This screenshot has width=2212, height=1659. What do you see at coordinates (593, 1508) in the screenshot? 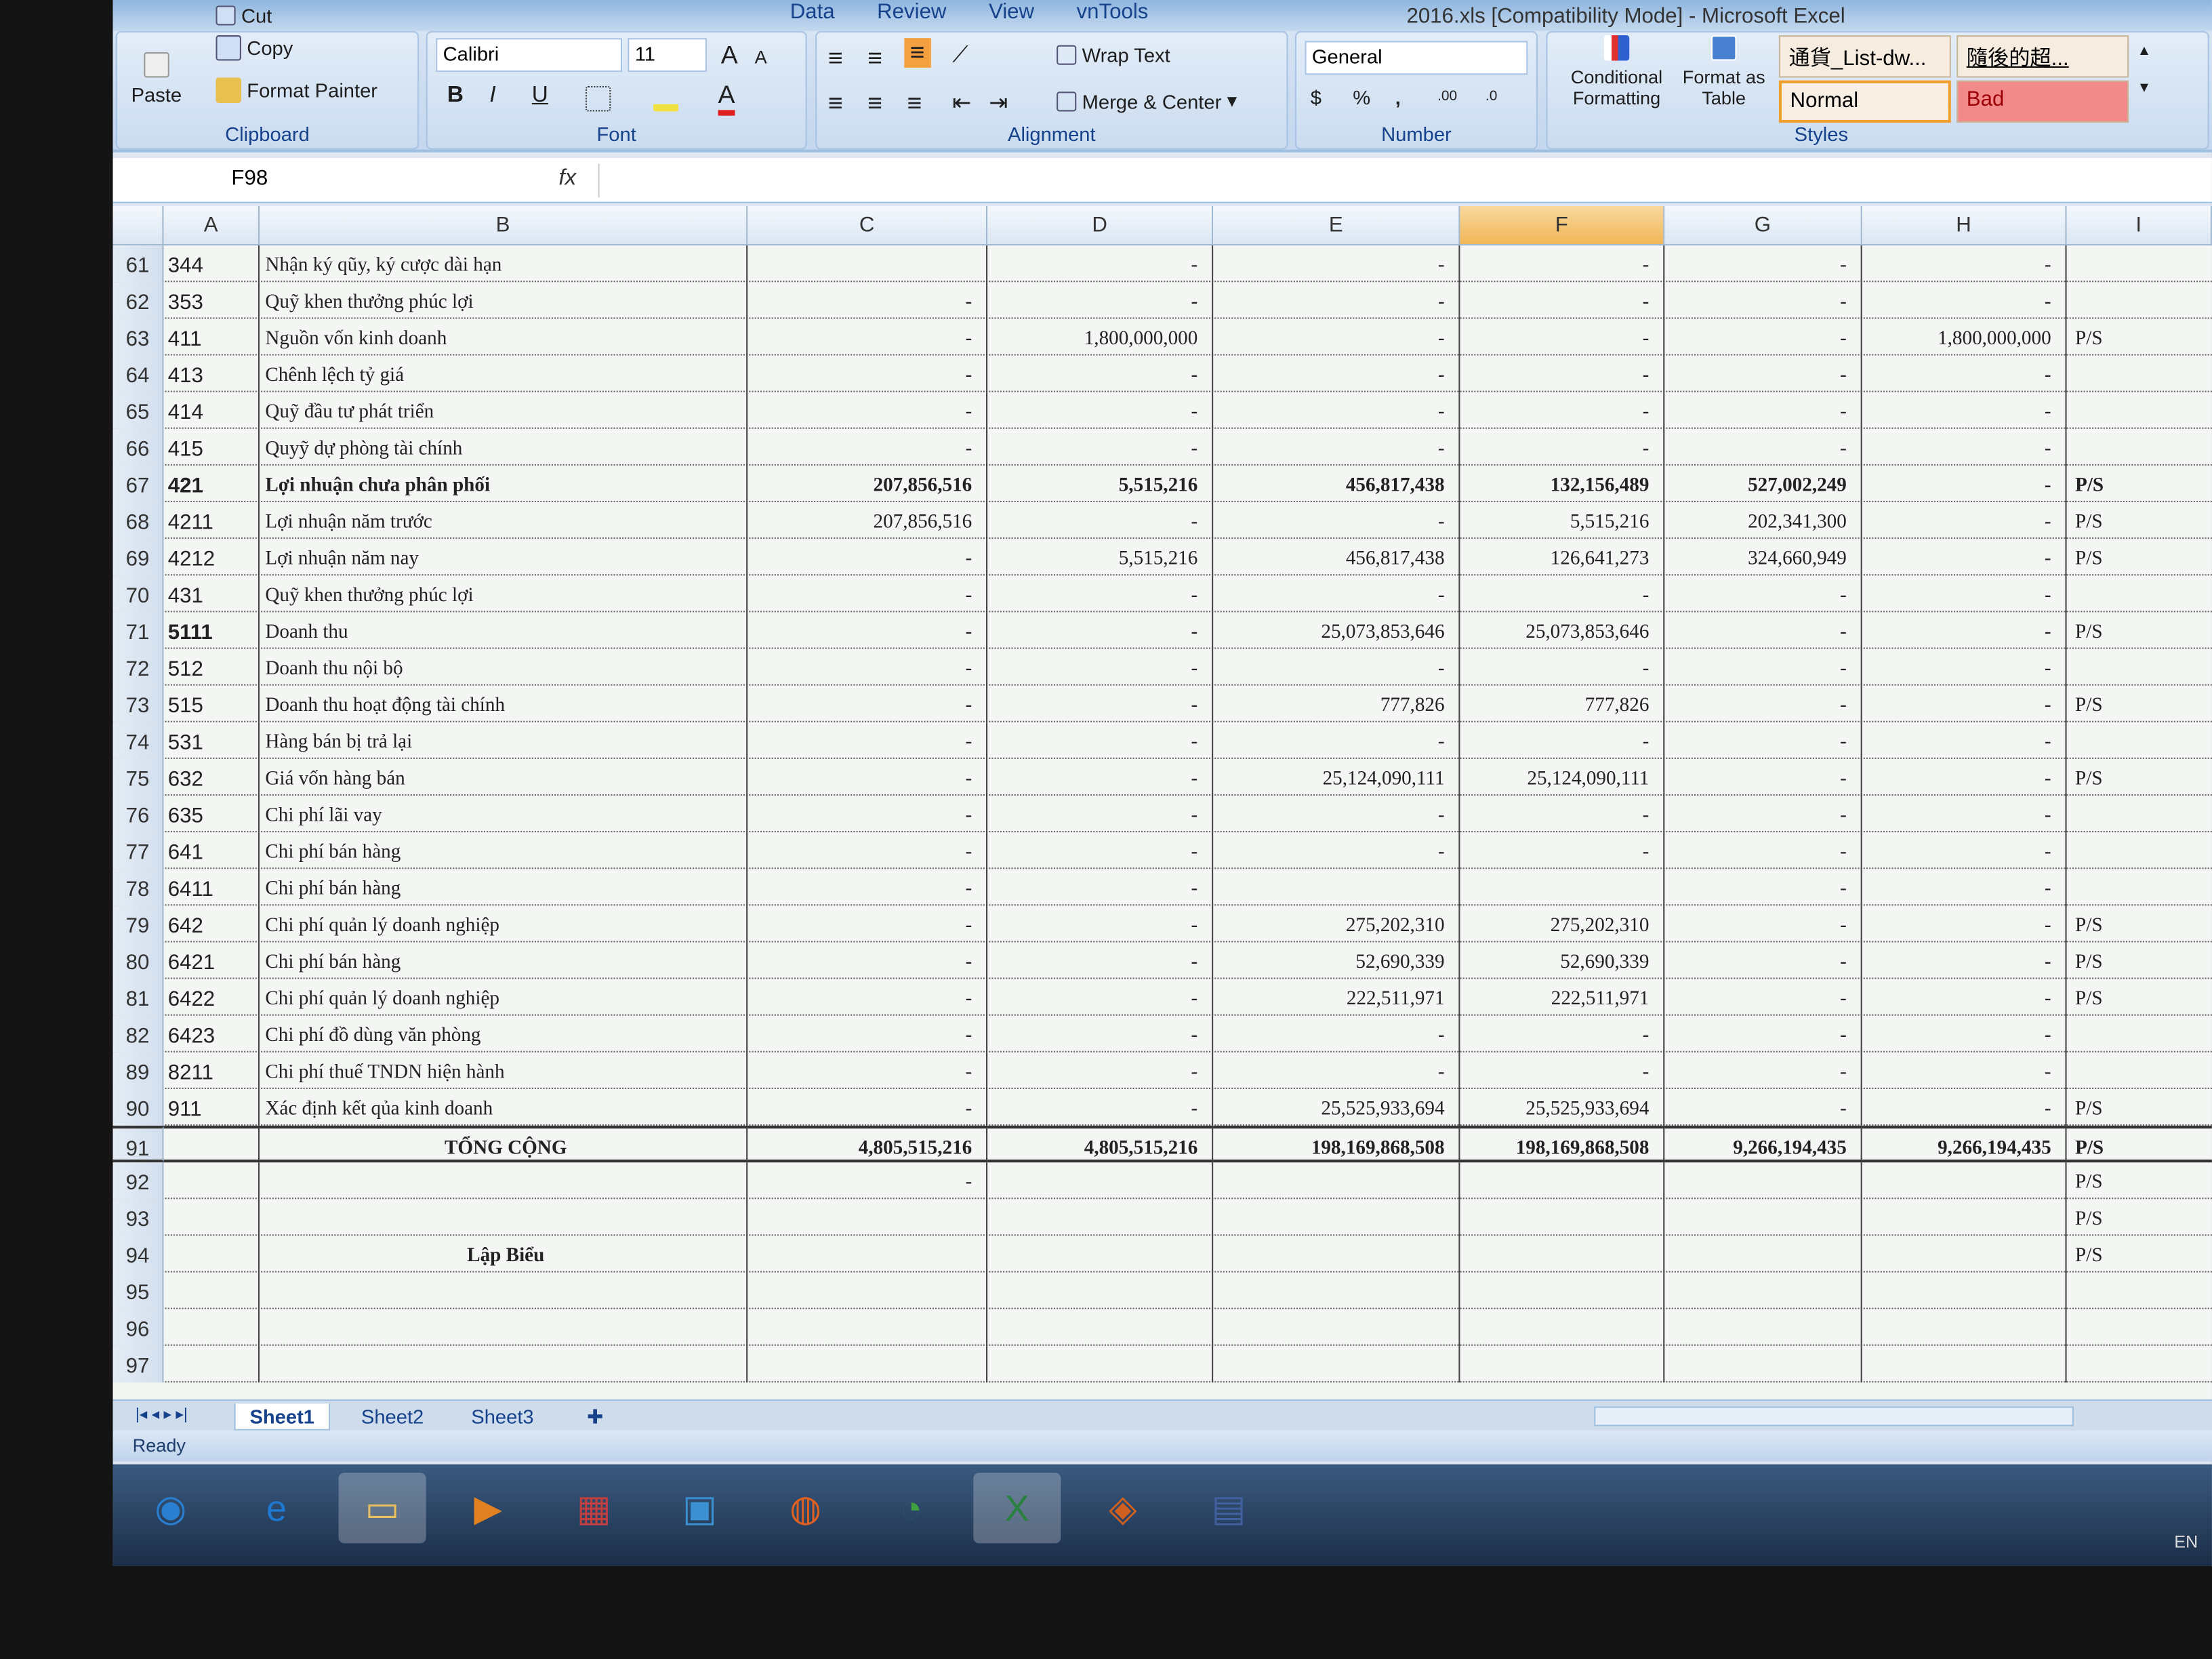
I see `app-icon: ▦` at bounding box center [593, 1508].